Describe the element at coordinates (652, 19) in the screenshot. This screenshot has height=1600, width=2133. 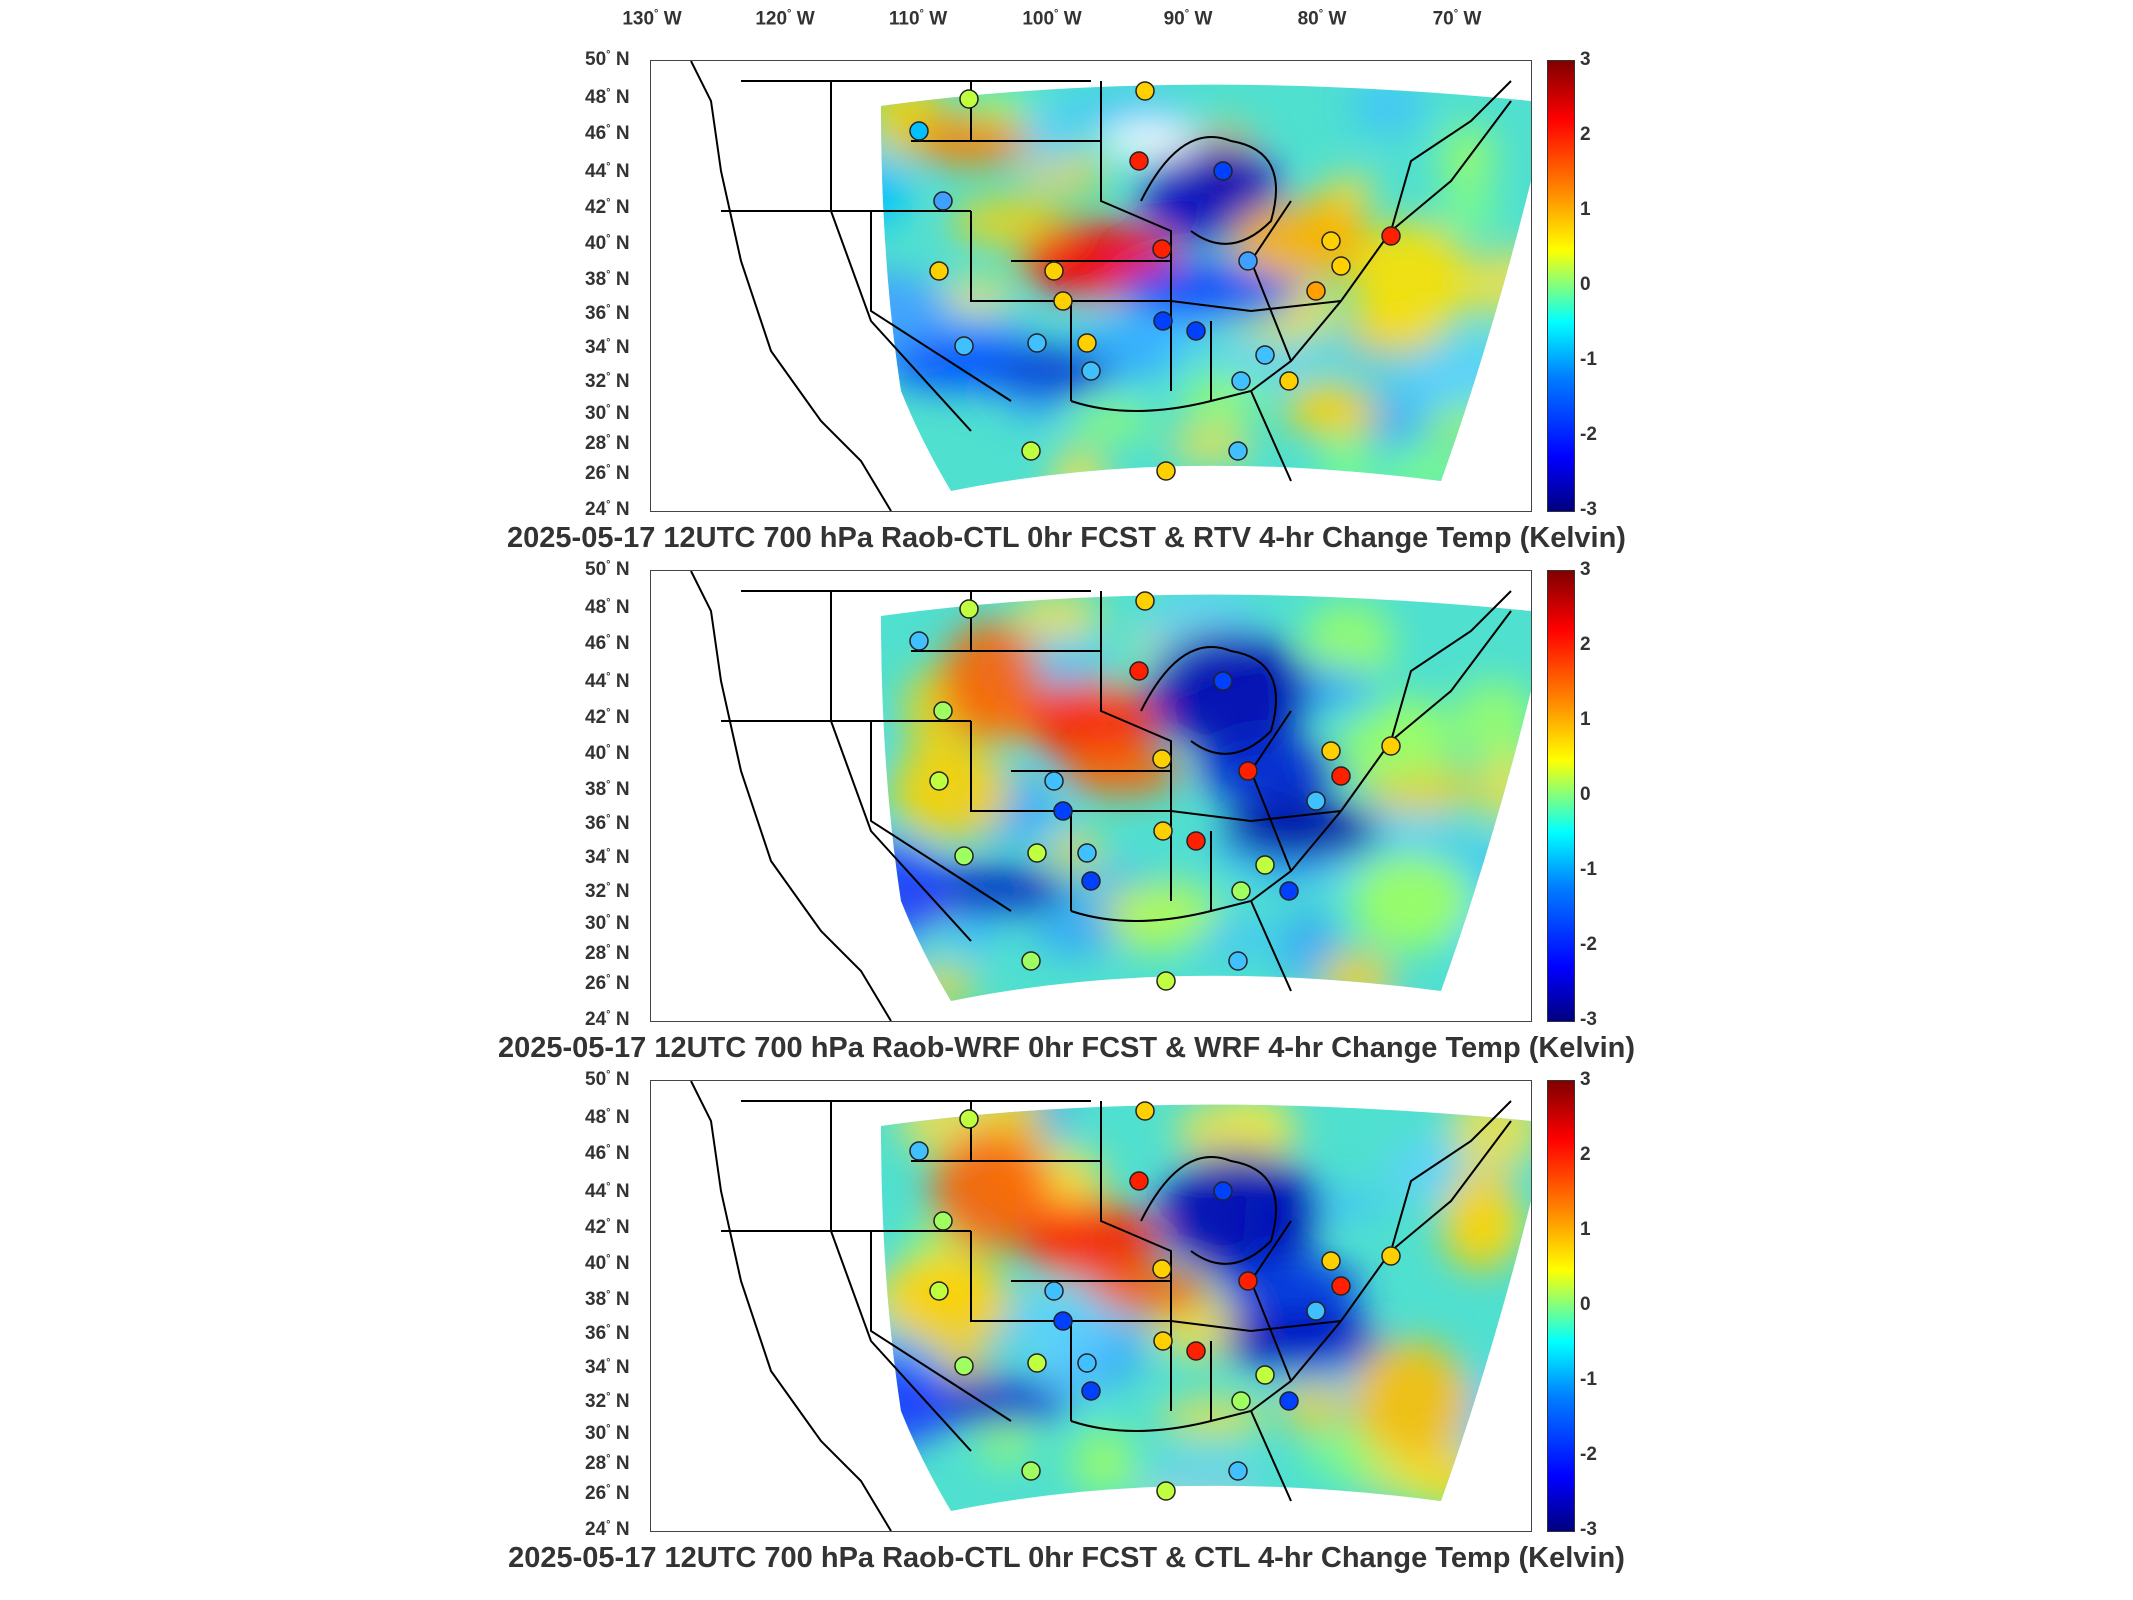
I see `lon-label: 130° W` at that location.